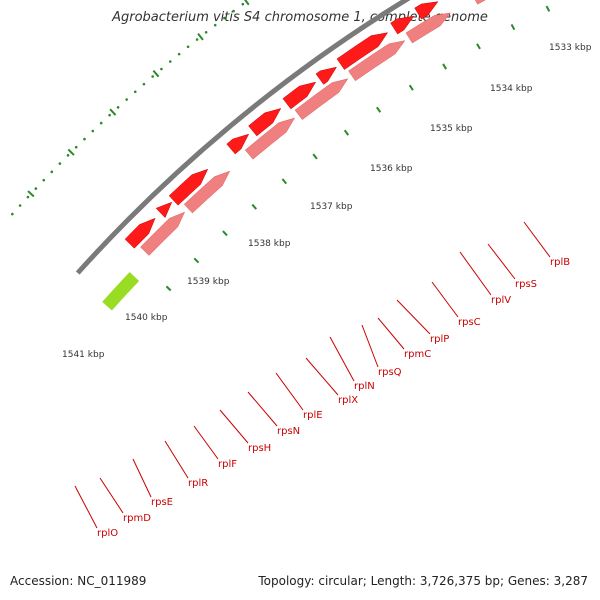 The height and width of the screenshot is (600, 600). Describe the element at coordinates (364, 386) in the screenshot. I see `gene-label: rplN` at that location.